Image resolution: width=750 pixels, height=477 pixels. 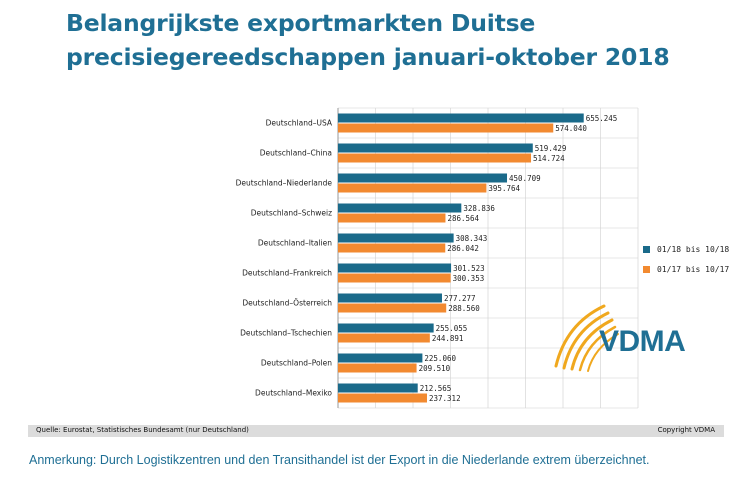 I want to click on legend-item-2017: 01/17 bis 10/17, so click(x=686, y=269).